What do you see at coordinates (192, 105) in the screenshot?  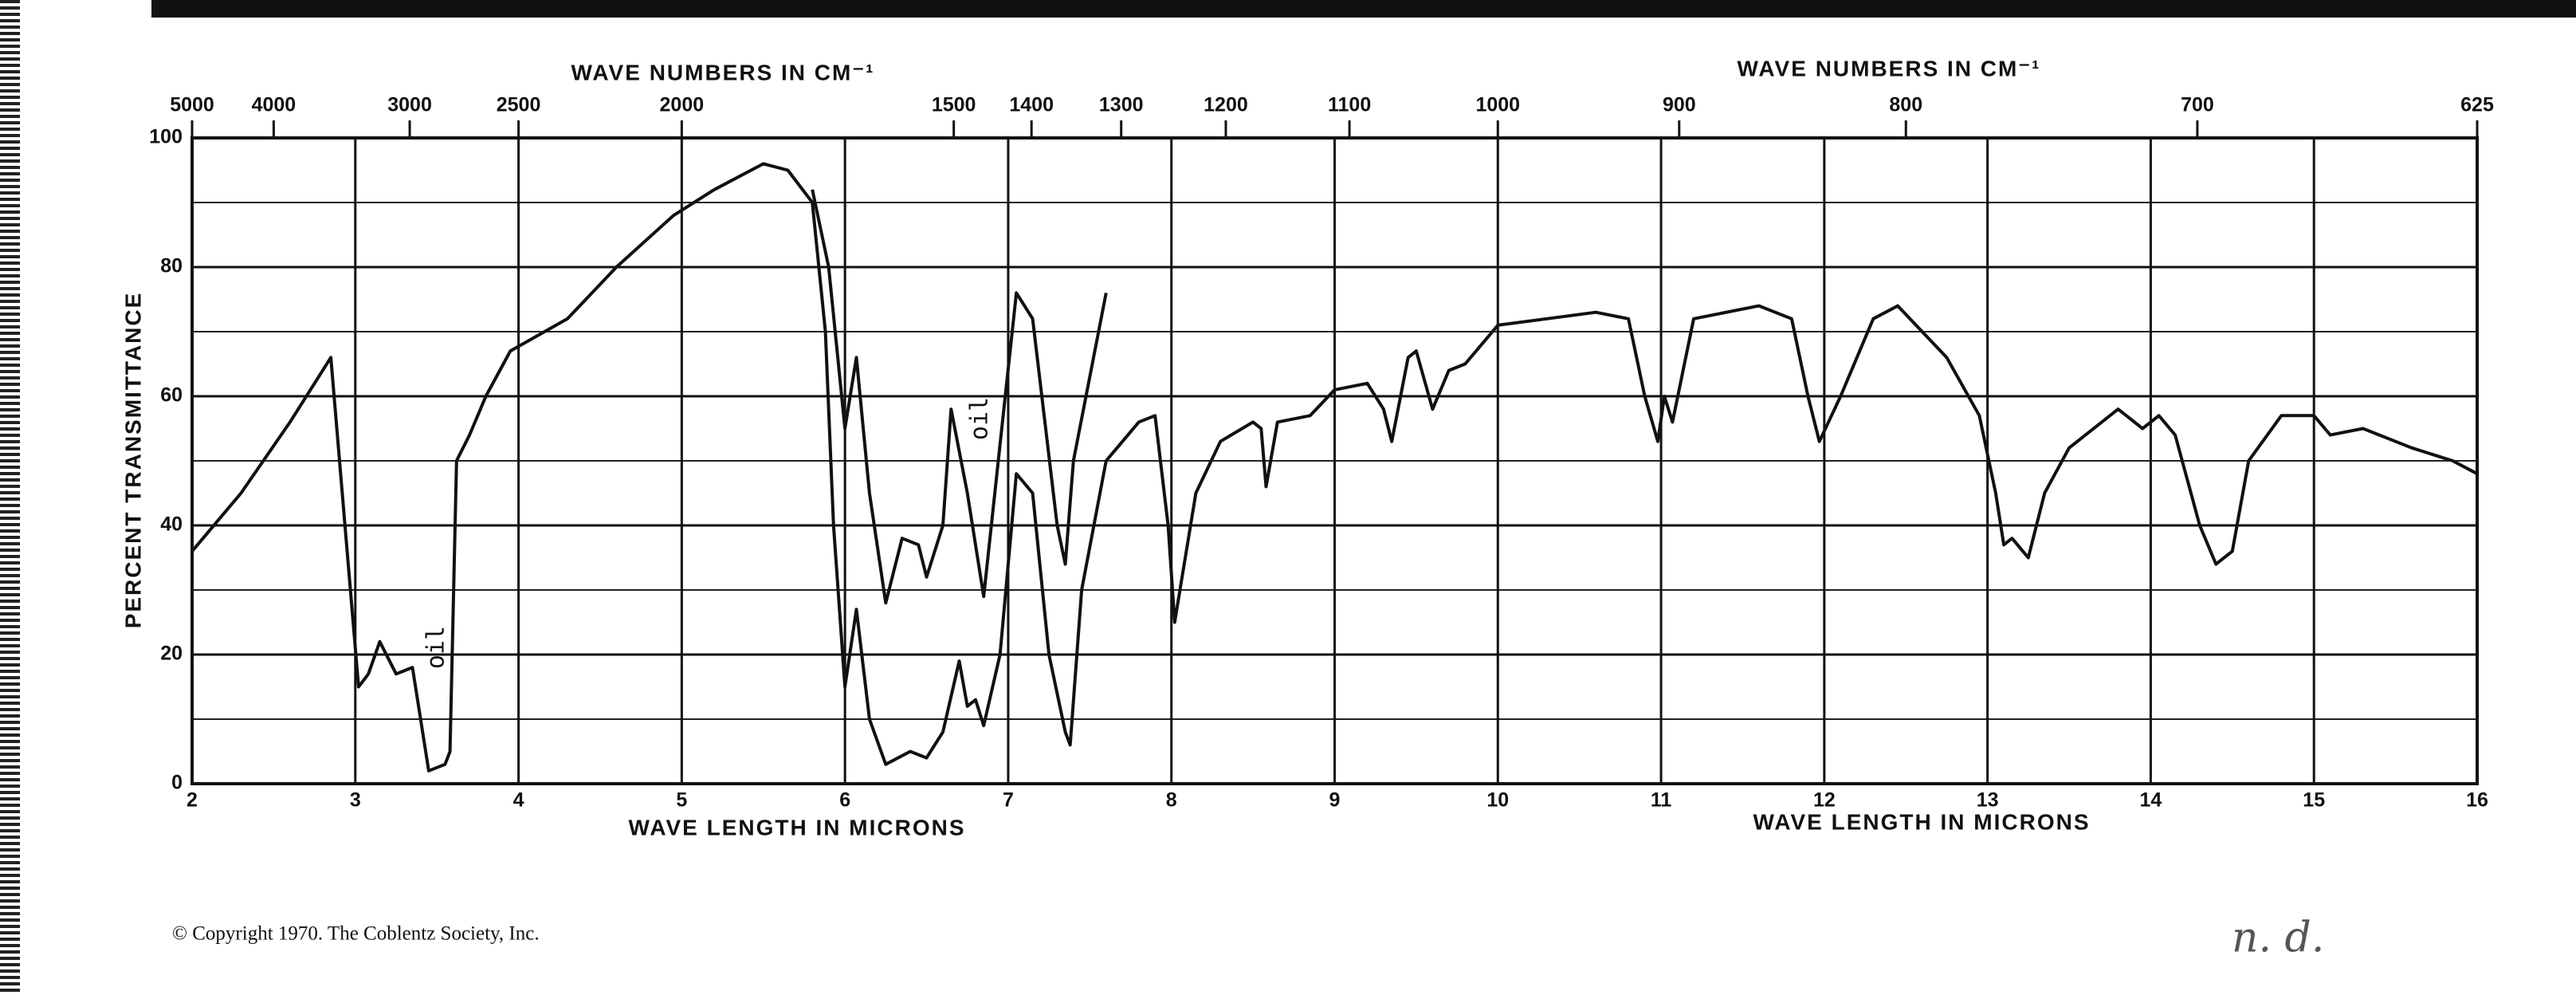 I see `top-tick-label: 5000` at bounding box center [192, 105].